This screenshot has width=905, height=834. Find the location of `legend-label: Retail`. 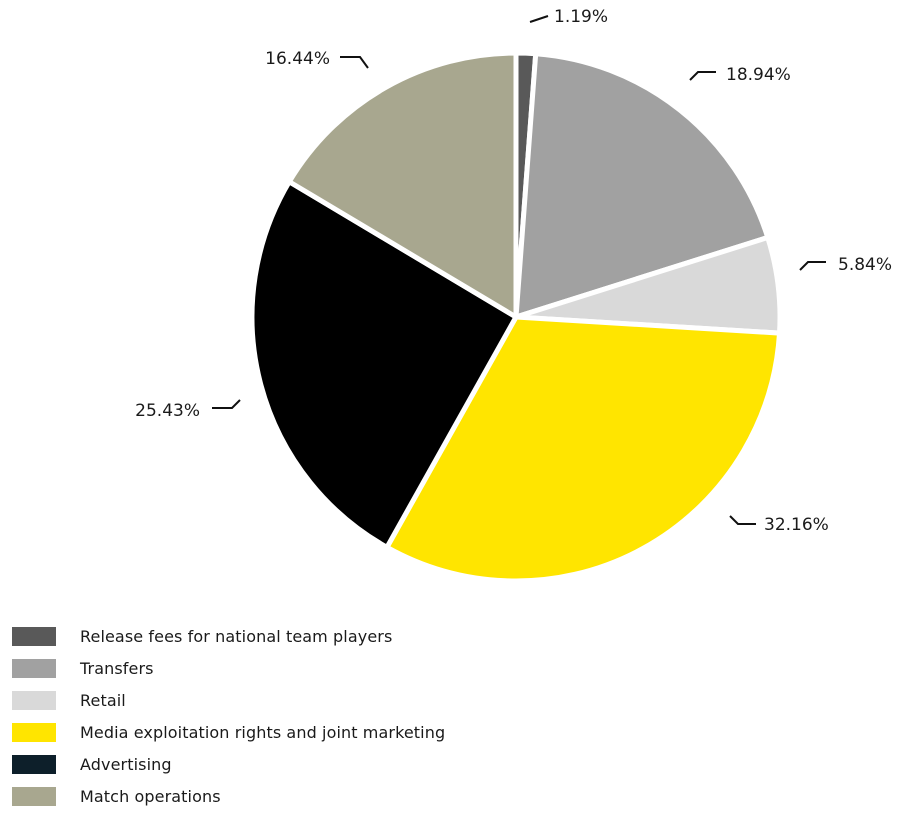

legend-label: Retail is located at coordinates (103, 700).